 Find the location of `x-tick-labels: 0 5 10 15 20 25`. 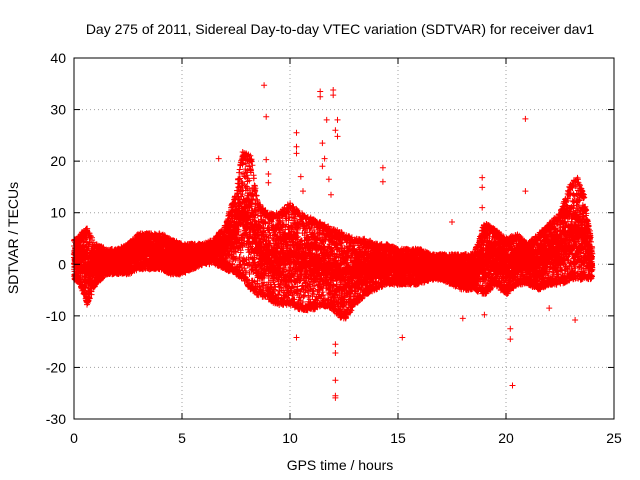

x-tick-labels: 0 5 10 15 20 25 is located at coordinates (346, 438).